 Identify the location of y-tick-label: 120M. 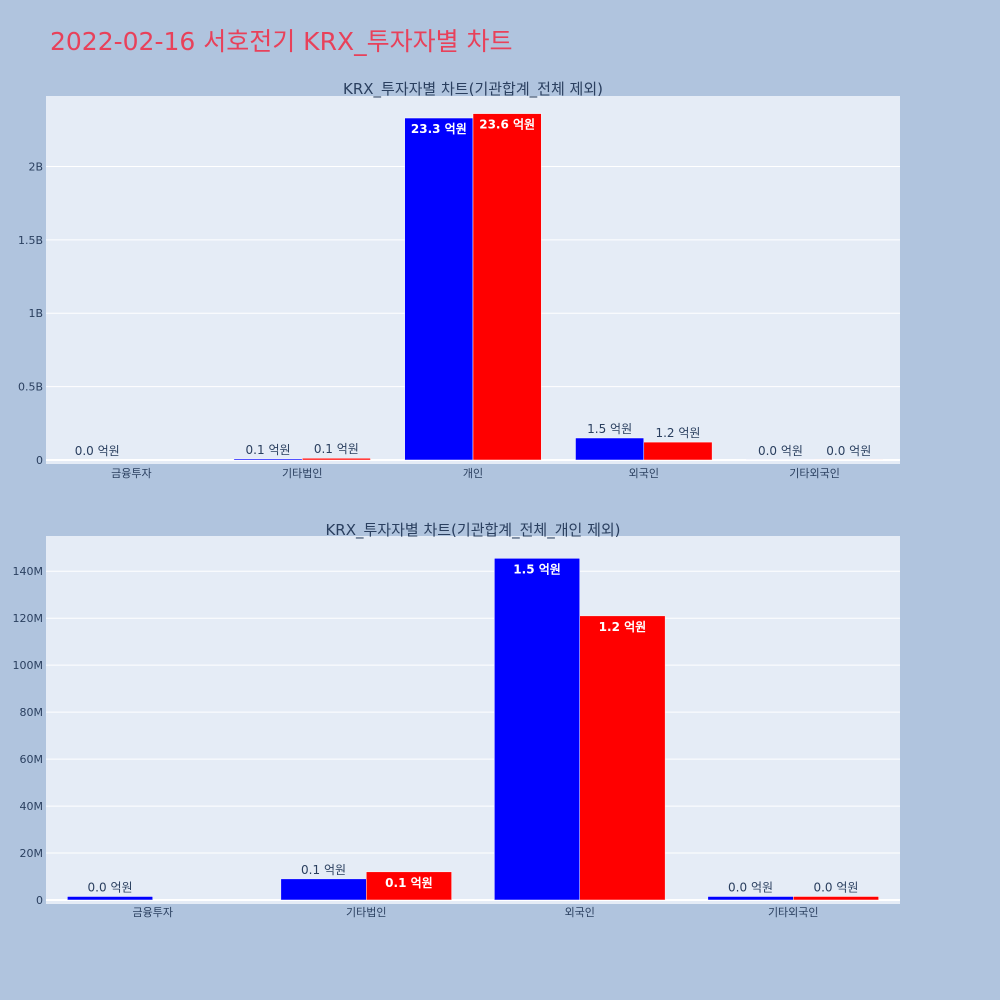
(28, 618).